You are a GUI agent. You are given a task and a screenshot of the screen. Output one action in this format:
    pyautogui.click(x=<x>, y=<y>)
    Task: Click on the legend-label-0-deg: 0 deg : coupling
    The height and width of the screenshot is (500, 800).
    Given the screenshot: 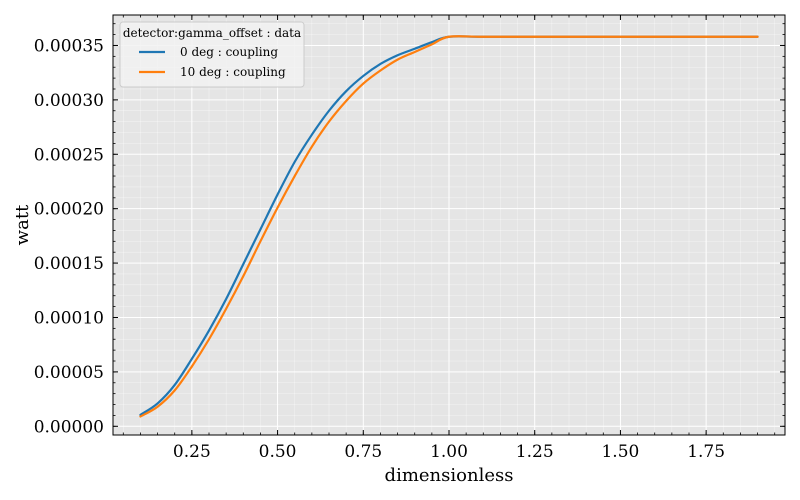 What is the action you would take?
    pyautogui.click(x=229, y=52)
    